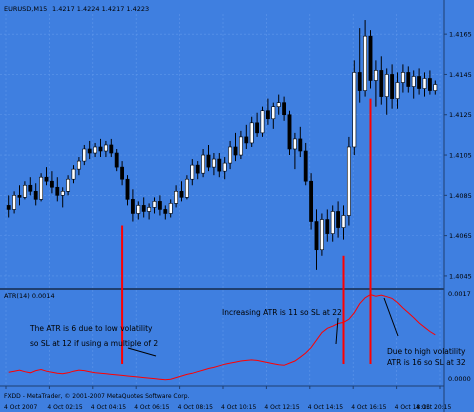 This screenshot has width=474, height=412. I want to click on time-tick-label: 4 Oct 14:15, so click(325, 407).